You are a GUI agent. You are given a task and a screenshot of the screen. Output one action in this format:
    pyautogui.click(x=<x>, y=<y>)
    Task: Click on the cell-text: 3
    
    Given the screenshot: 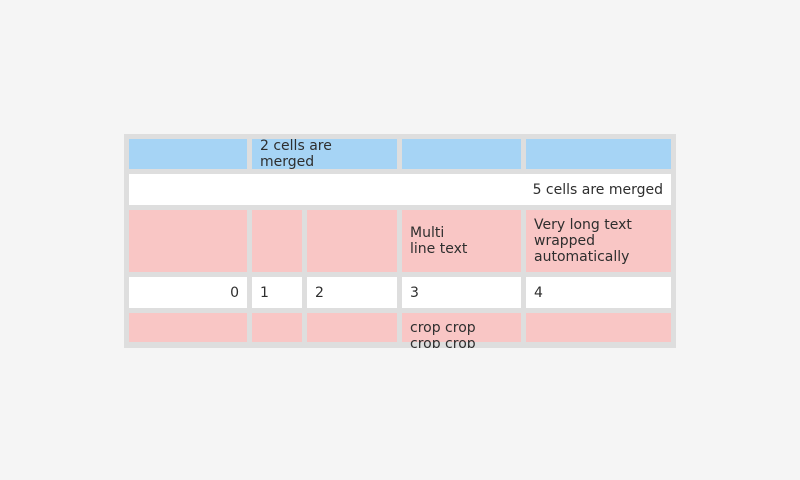 What is the action you would take?
    pyautogui.click(x=414, y=292)
    